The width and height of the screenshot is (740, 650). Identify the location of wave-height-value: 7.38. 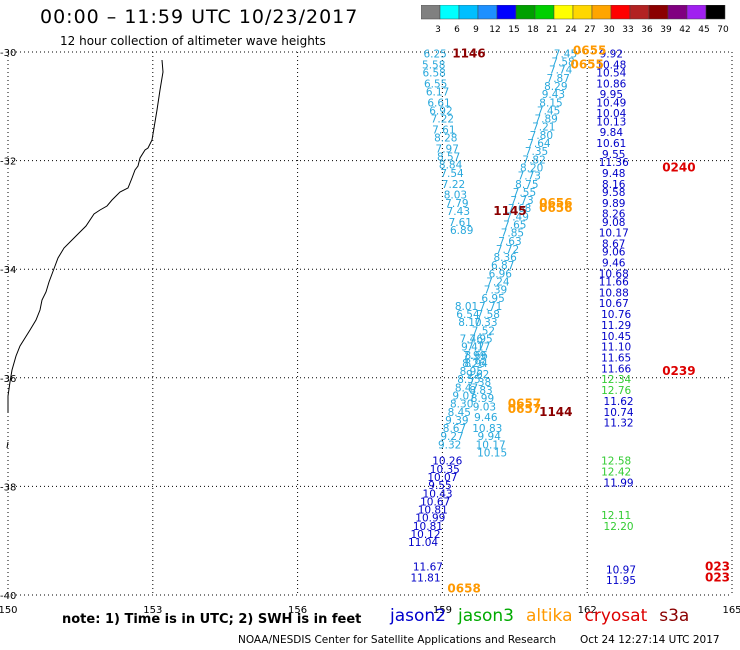
(479, 383).